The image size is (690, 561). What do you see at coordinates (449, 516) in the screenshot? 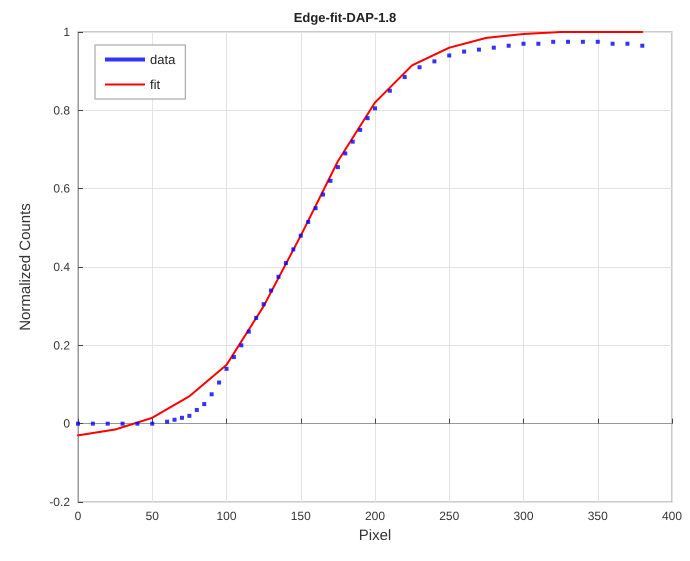
I see `x-tick-label: 250` at bounding box center [449, 516].